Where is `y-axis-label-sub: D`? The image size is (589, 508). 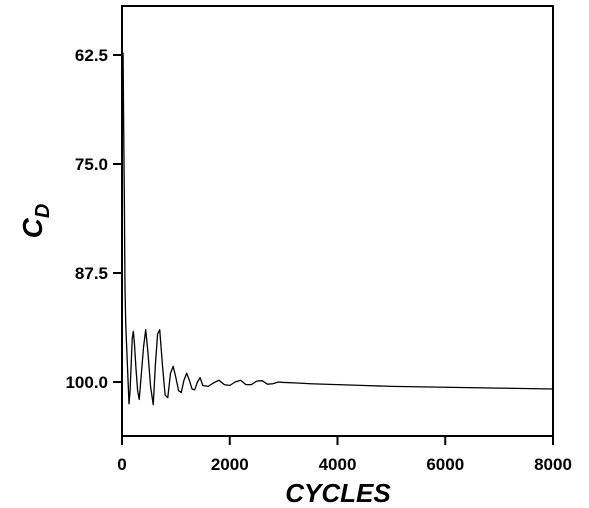 y-axis-label-sub: D is located at coordinates (43, 211).